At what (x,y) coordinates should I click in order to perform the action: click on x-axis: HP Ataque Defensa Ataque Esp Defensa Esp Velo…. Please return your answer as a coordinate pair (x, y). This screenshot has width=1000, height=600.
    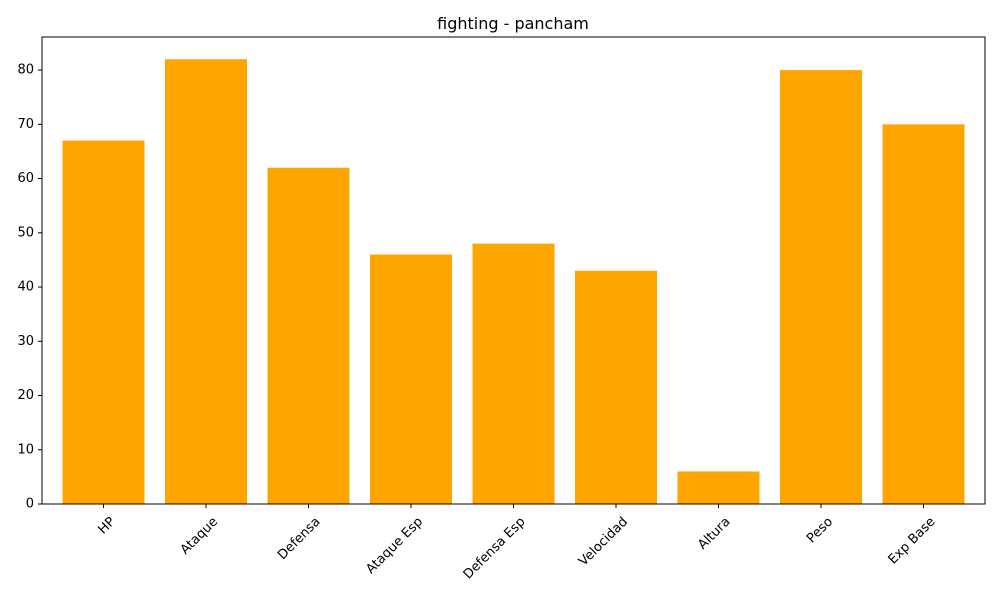
    Looking at the image, I should click on (517, 543).